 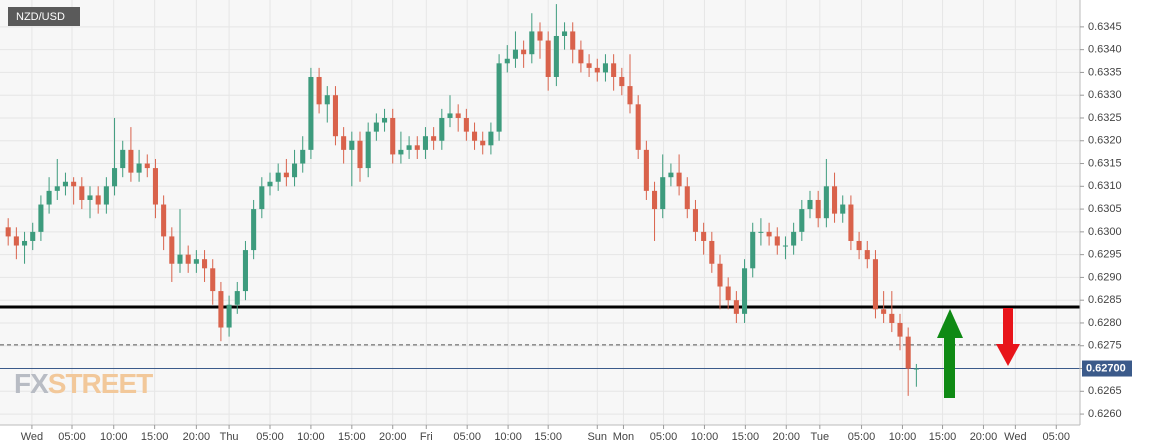 I want to click on y-tick-label: 0.6335, so click(x=1105, y=72).